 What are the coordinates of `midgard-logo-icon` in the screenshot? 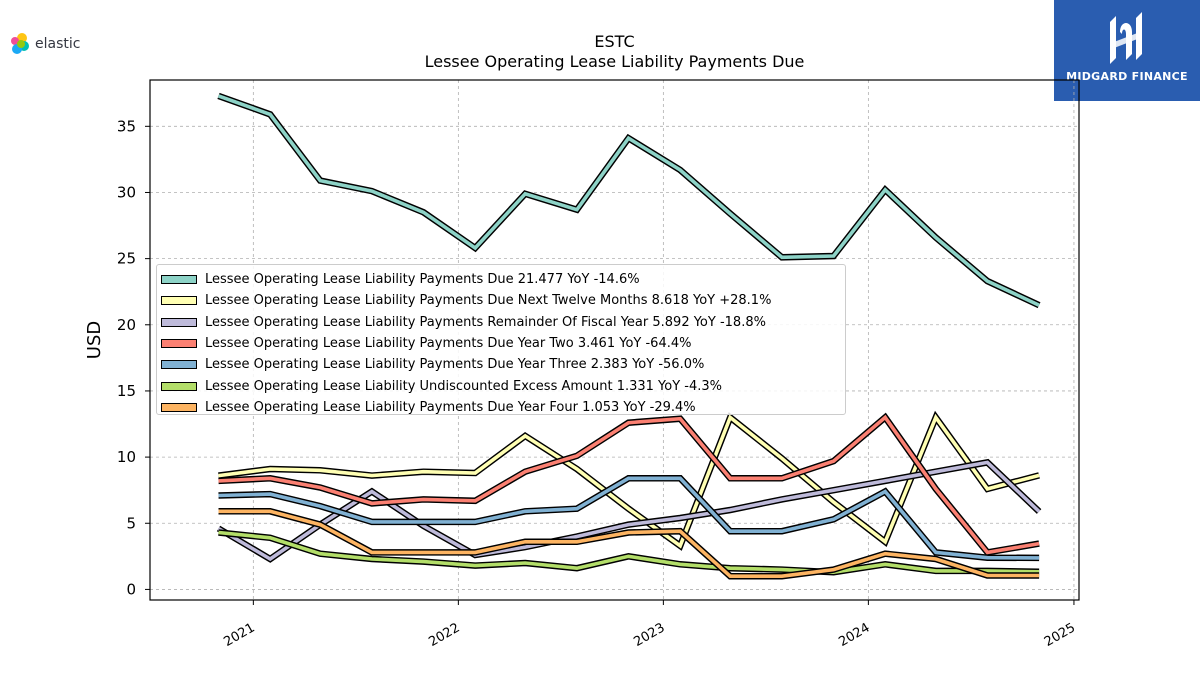 It's located at (1126, 38).